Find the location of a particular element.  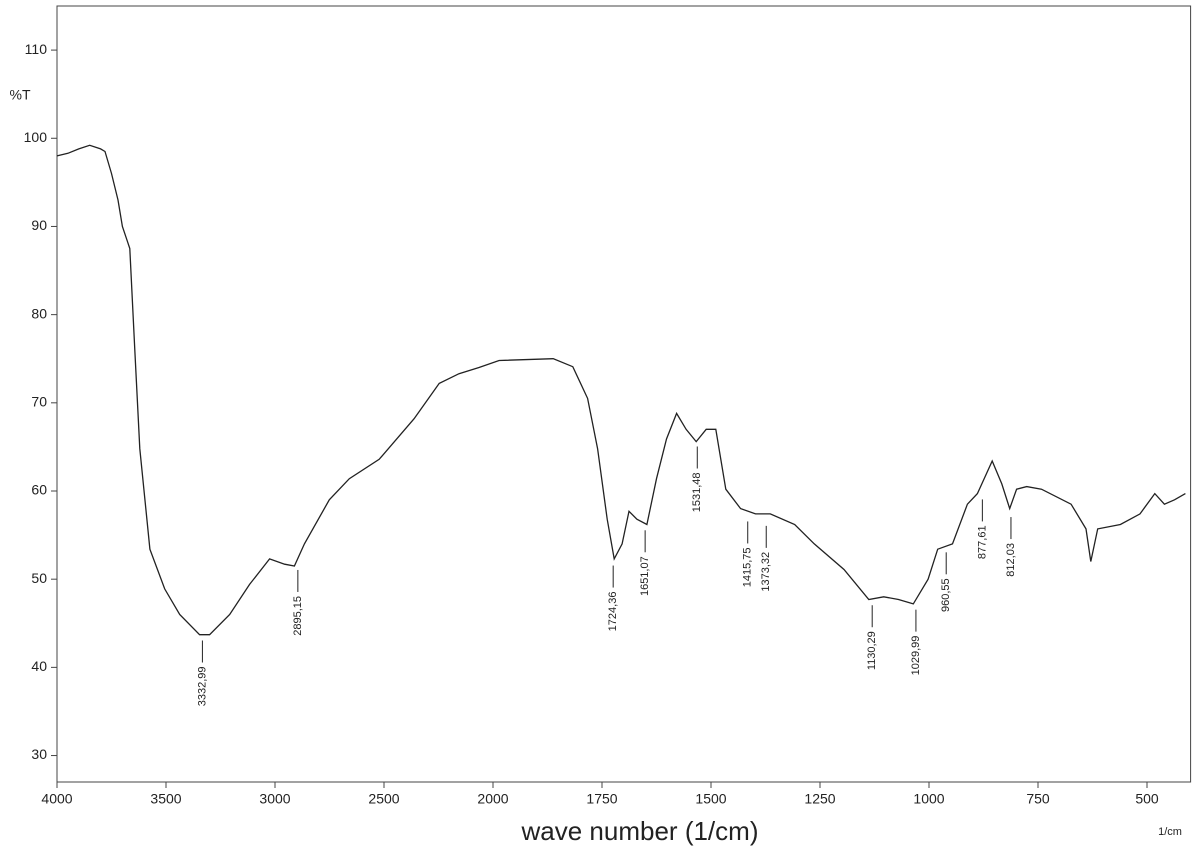

x-tick-label: 1750 is located at coordinates (601, 799).